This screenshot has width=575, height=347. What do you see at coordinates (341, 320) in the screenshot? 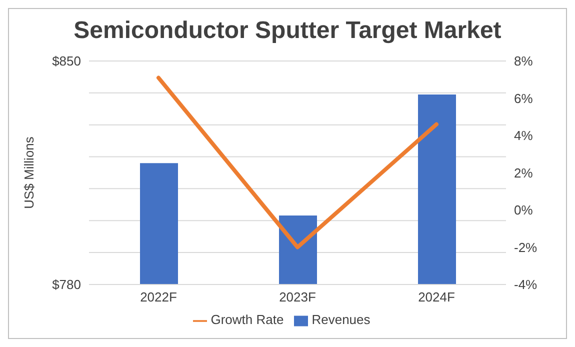
I see `legend-label: Revenues` at bounding box center [341, 320].